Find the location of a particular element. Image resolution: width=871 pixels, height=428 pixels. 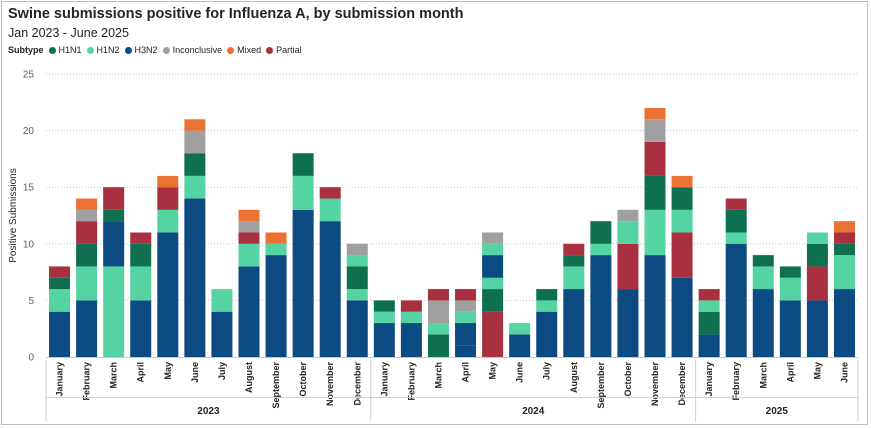

legend-item-mixed: Mixed is located at coordinates (244, 50).